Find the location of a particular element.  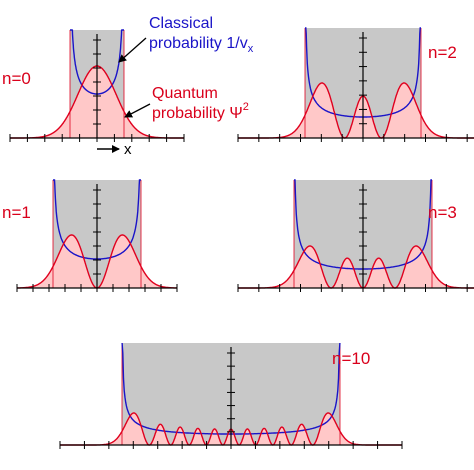

panel-n0 is located at coordinates (97, 85).